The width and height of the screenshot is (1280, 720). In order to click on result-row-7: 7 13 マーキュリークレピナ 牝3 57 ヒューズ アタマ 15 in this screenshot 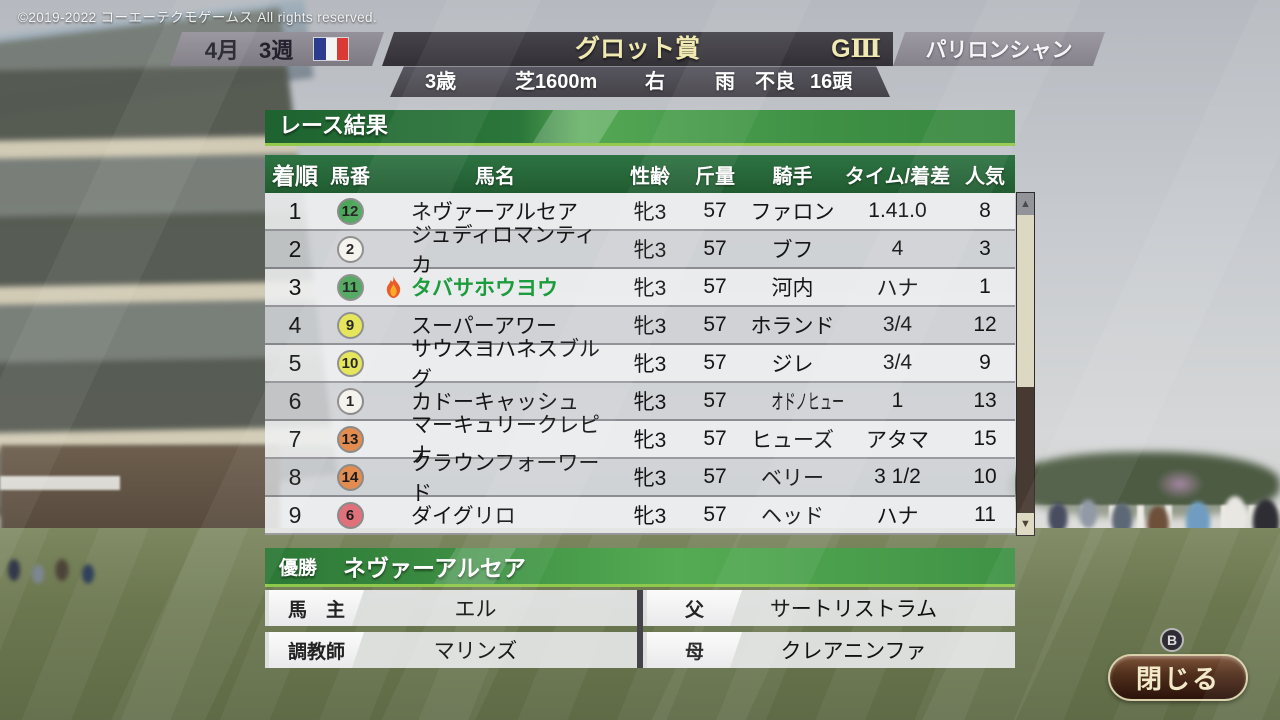, I will do `click(640, 440)`.